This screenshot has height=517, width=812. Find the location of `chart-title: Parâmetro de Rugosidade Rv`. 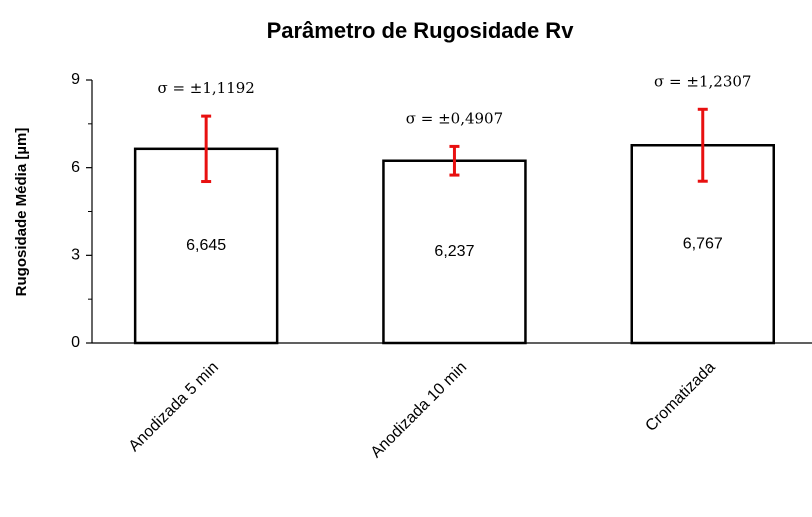

chart-title: Parâmetro de Rugosidade Rv is located at coordinates (421, 30).